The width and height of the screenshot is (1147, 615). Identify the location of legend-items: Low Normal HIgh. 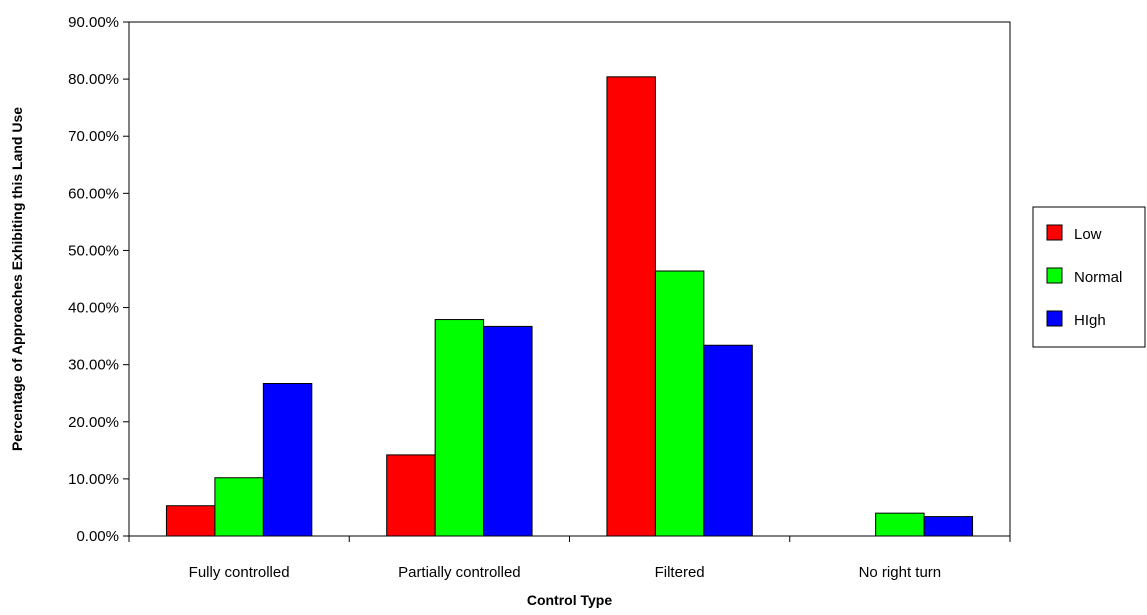
(1084, 276).